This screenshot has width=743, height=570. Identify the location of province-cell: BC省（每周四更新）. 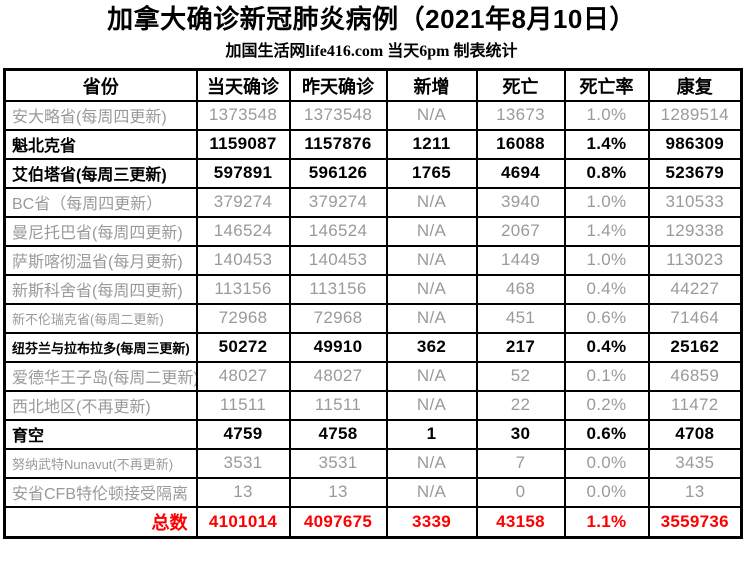
(100, 202).